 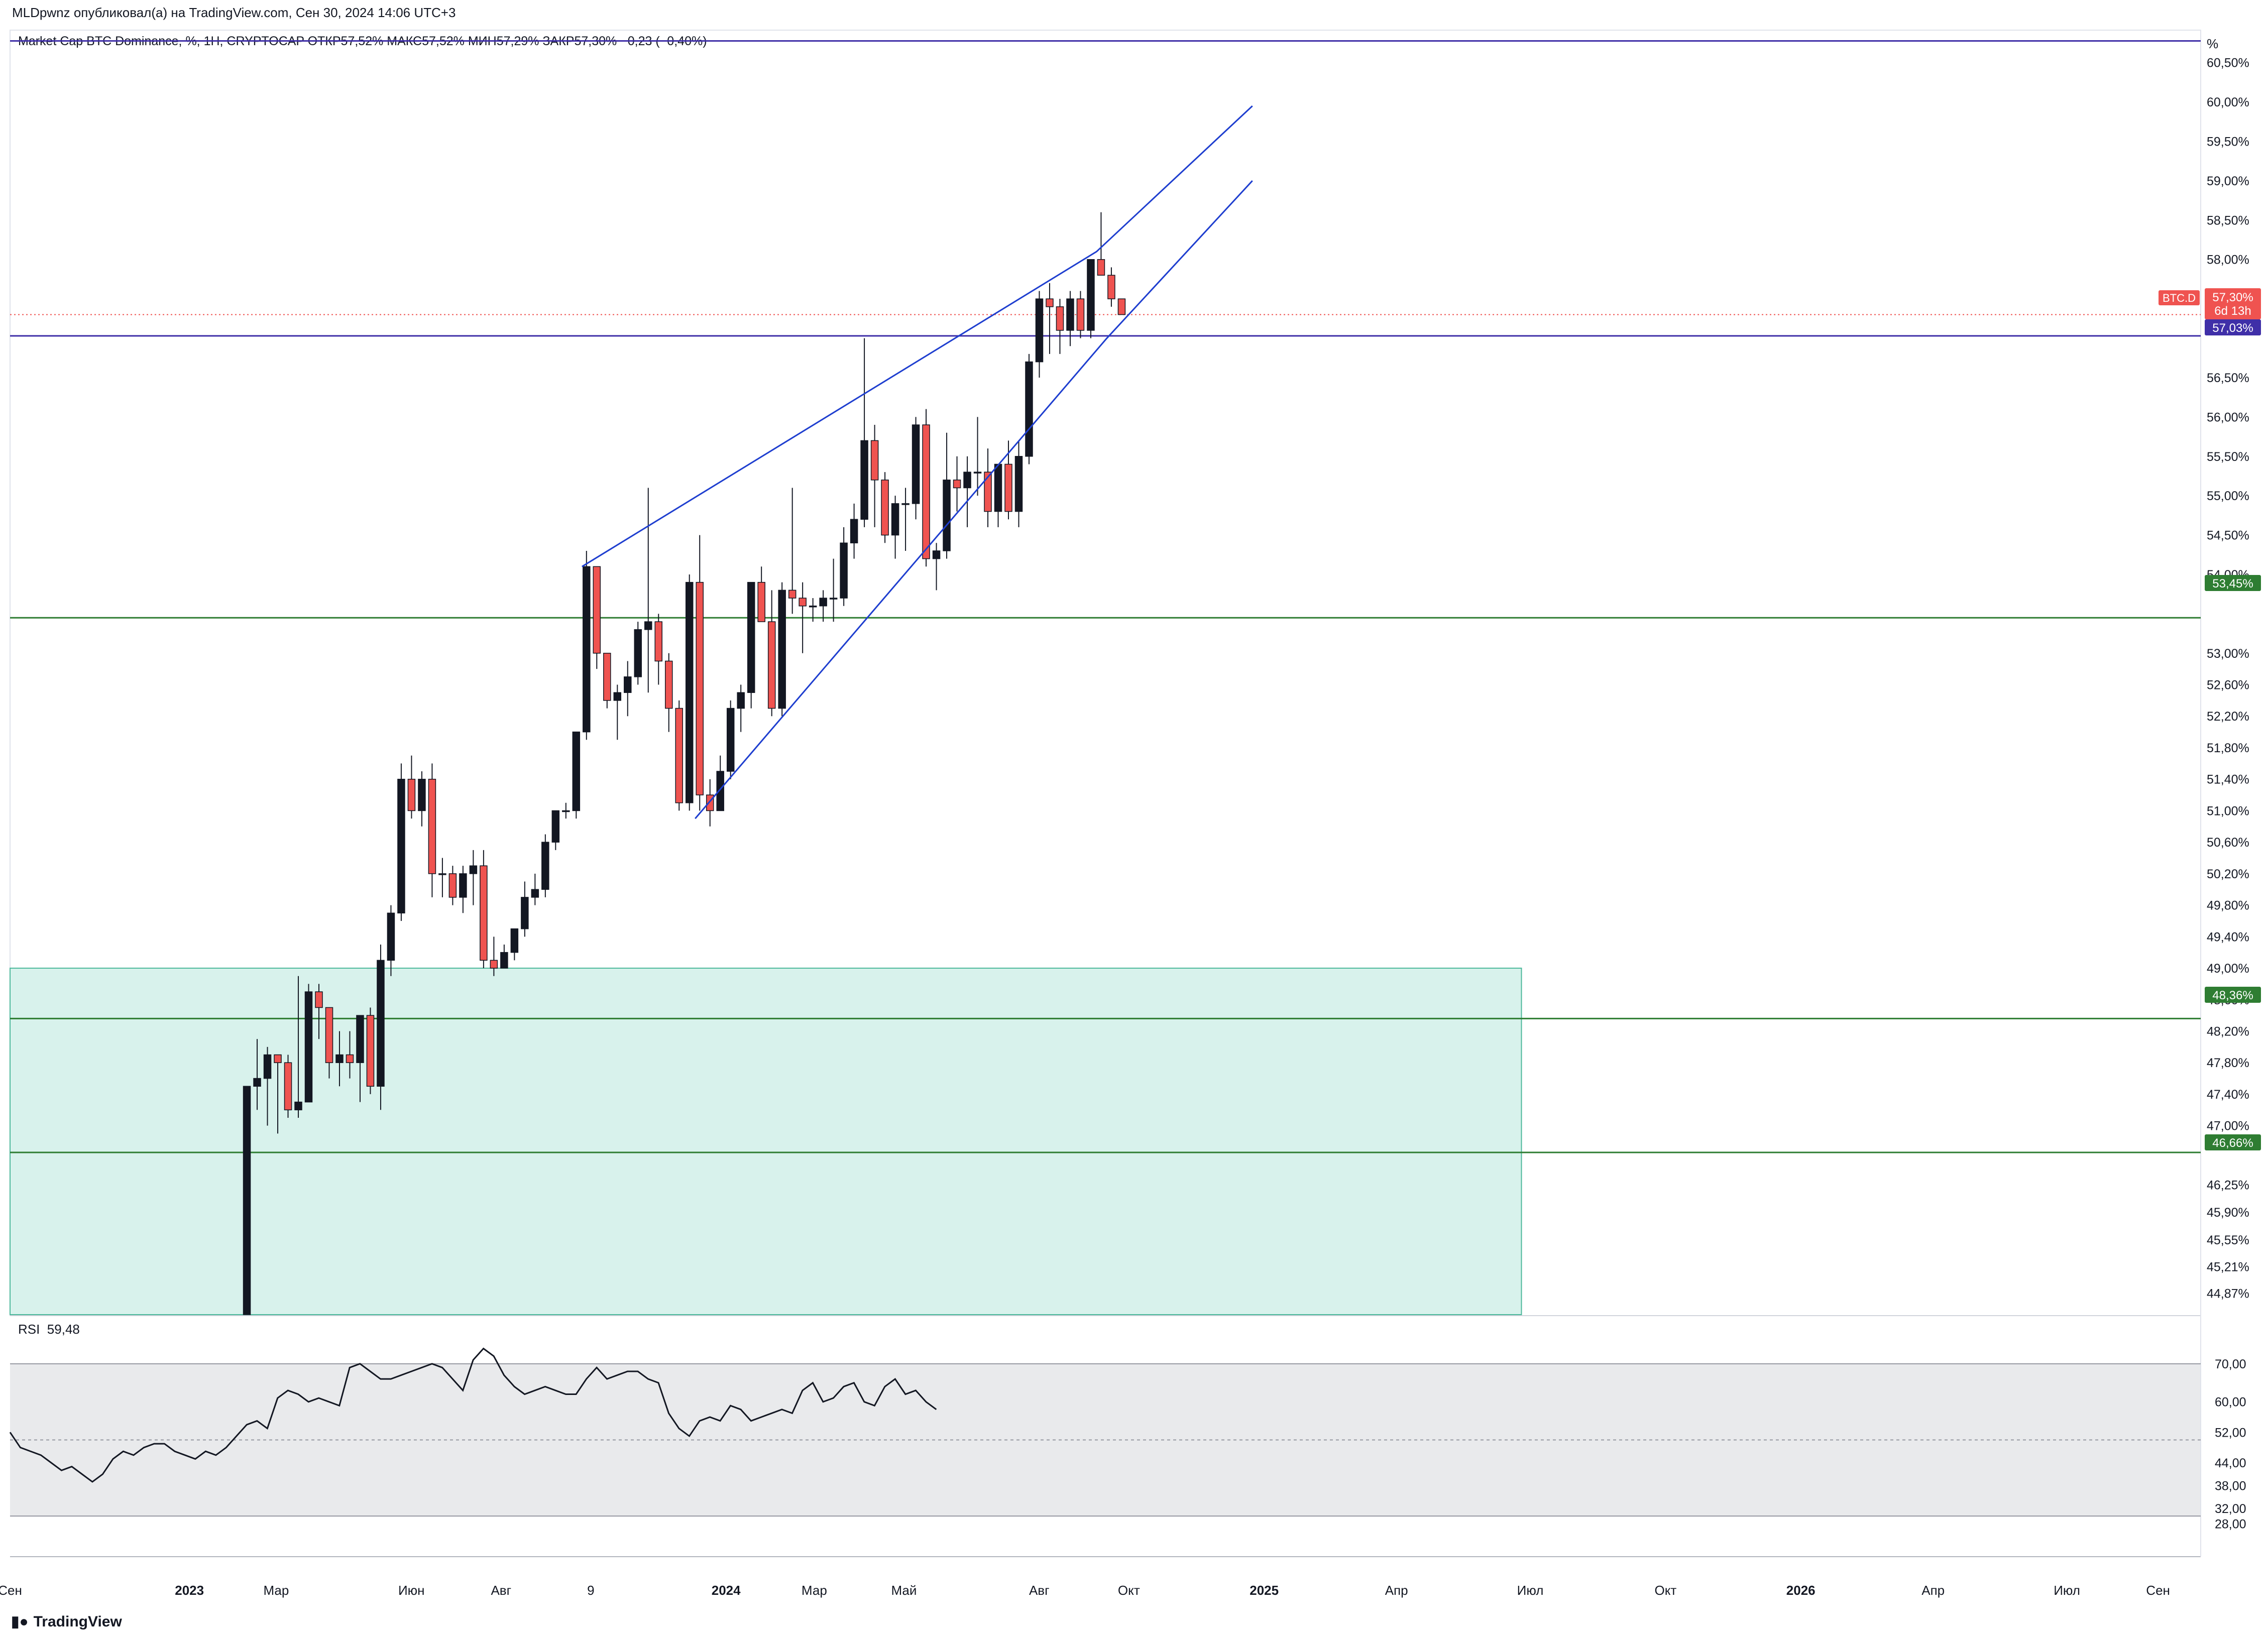 What do you see at coordinates (29, 1329) in the screenshot?
I see `rsi-label: RSI` at bounding box center [29, 1329].